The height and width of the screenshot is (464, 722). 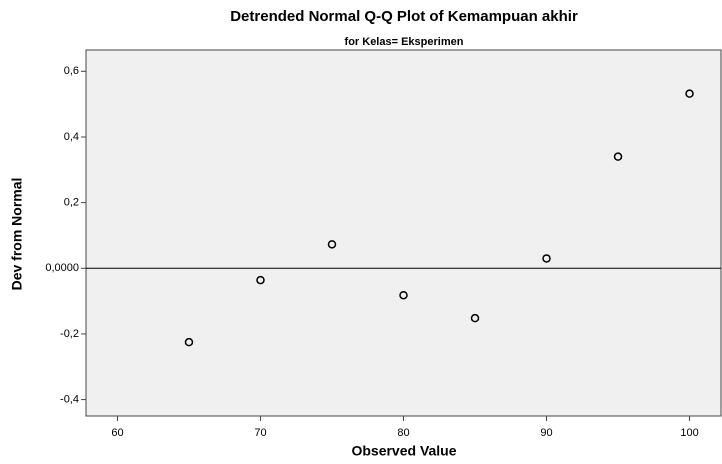 I want to click on x-tick-label: 90, so click(x=546, y=433).